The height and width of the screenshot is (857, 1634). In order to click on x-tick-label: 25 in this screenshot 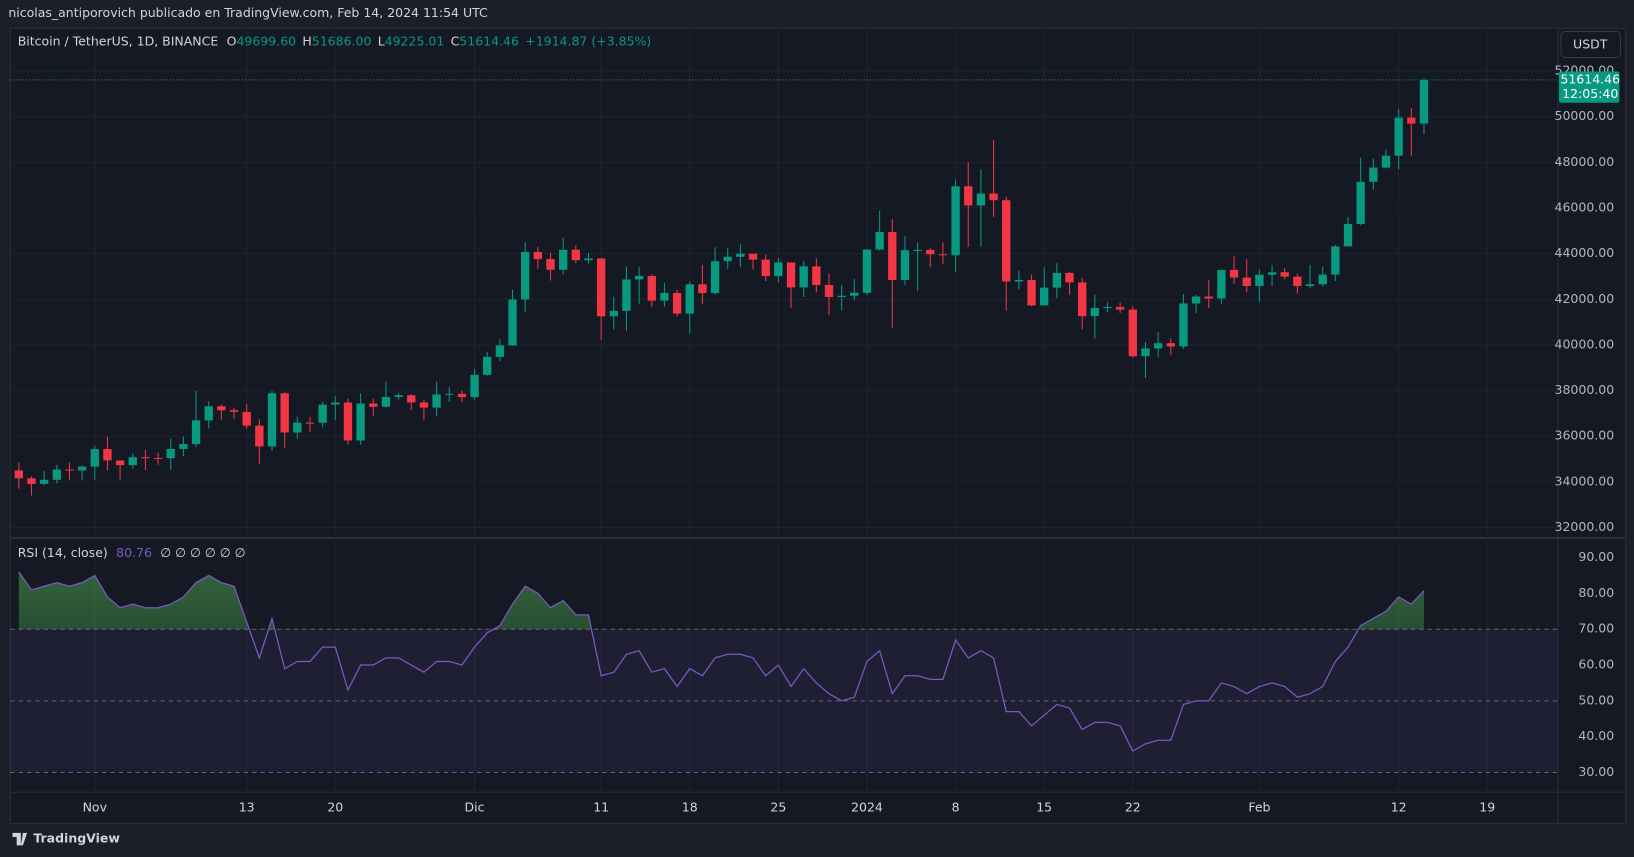, I will do `click(778, 806)`.